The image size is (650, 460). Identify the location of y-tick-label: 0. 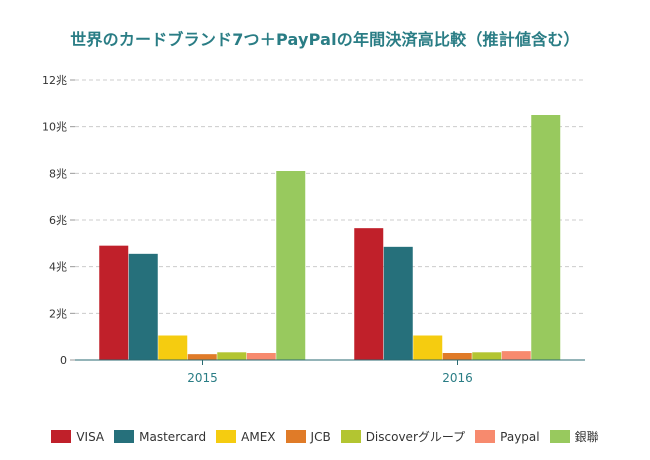
(63, 360).